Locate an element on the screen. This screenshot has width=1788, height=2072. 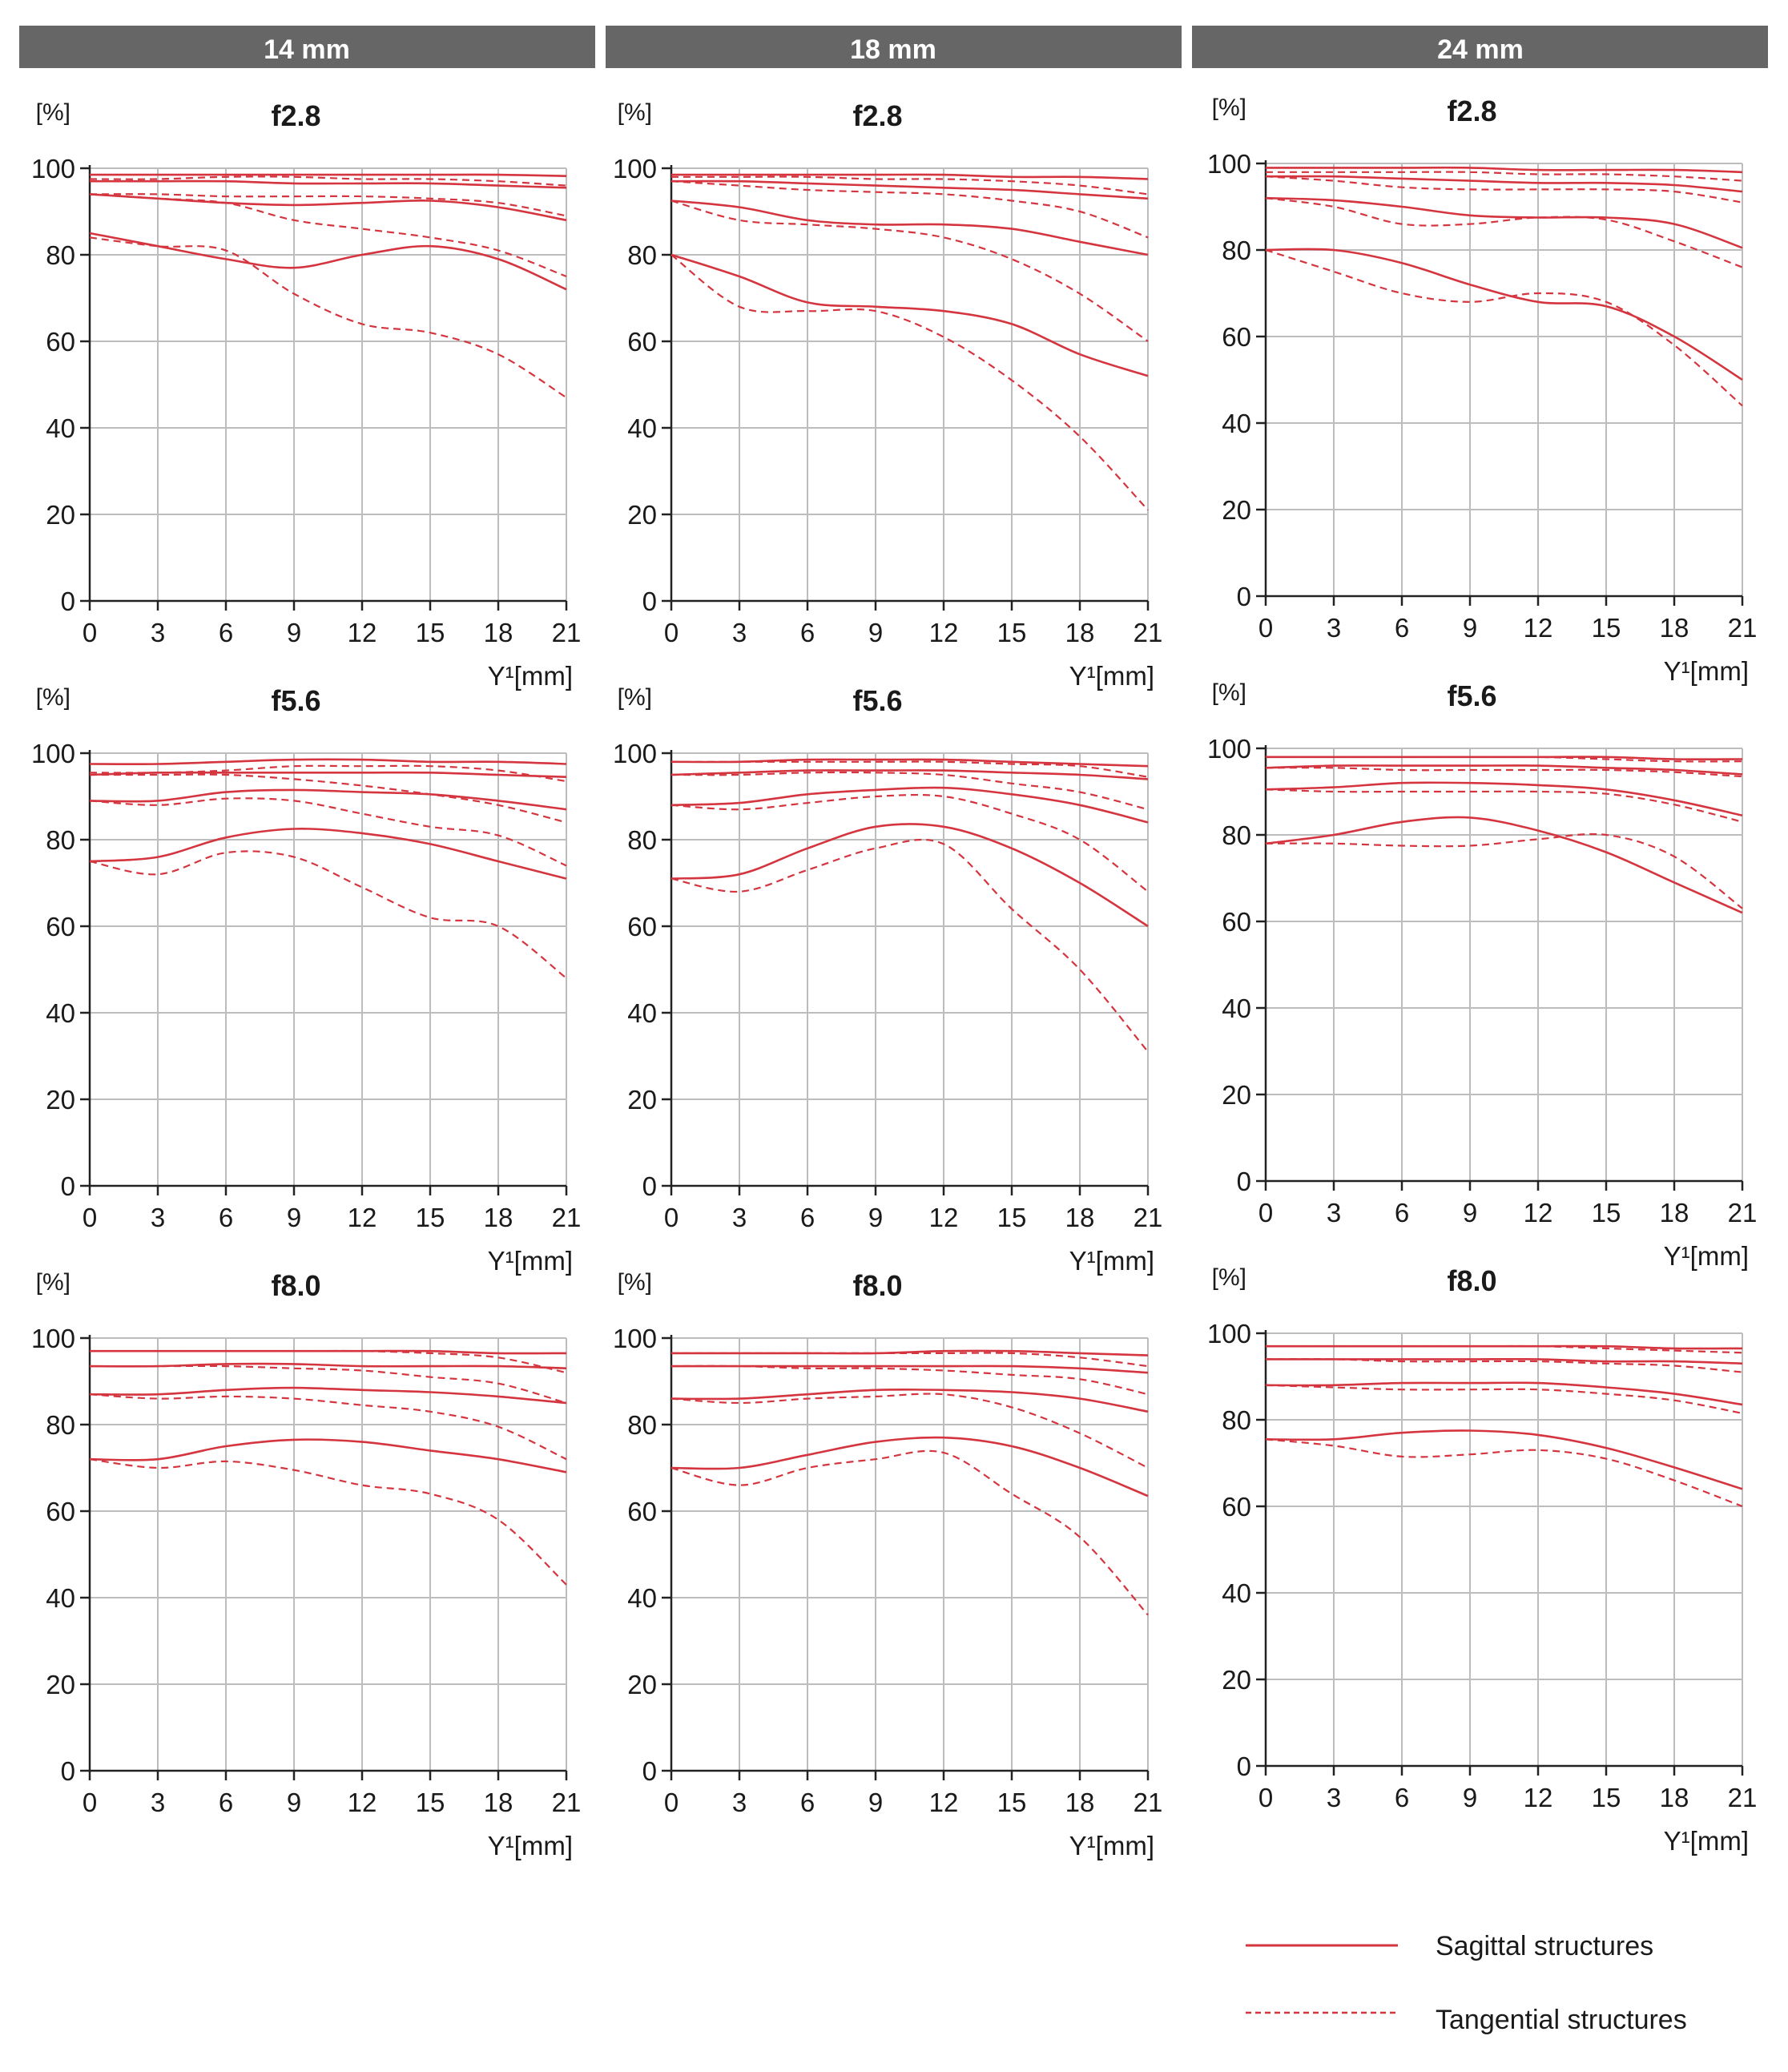
legend-sagittal-label: Sagittal structures is located at coordinates (1544, 1946).